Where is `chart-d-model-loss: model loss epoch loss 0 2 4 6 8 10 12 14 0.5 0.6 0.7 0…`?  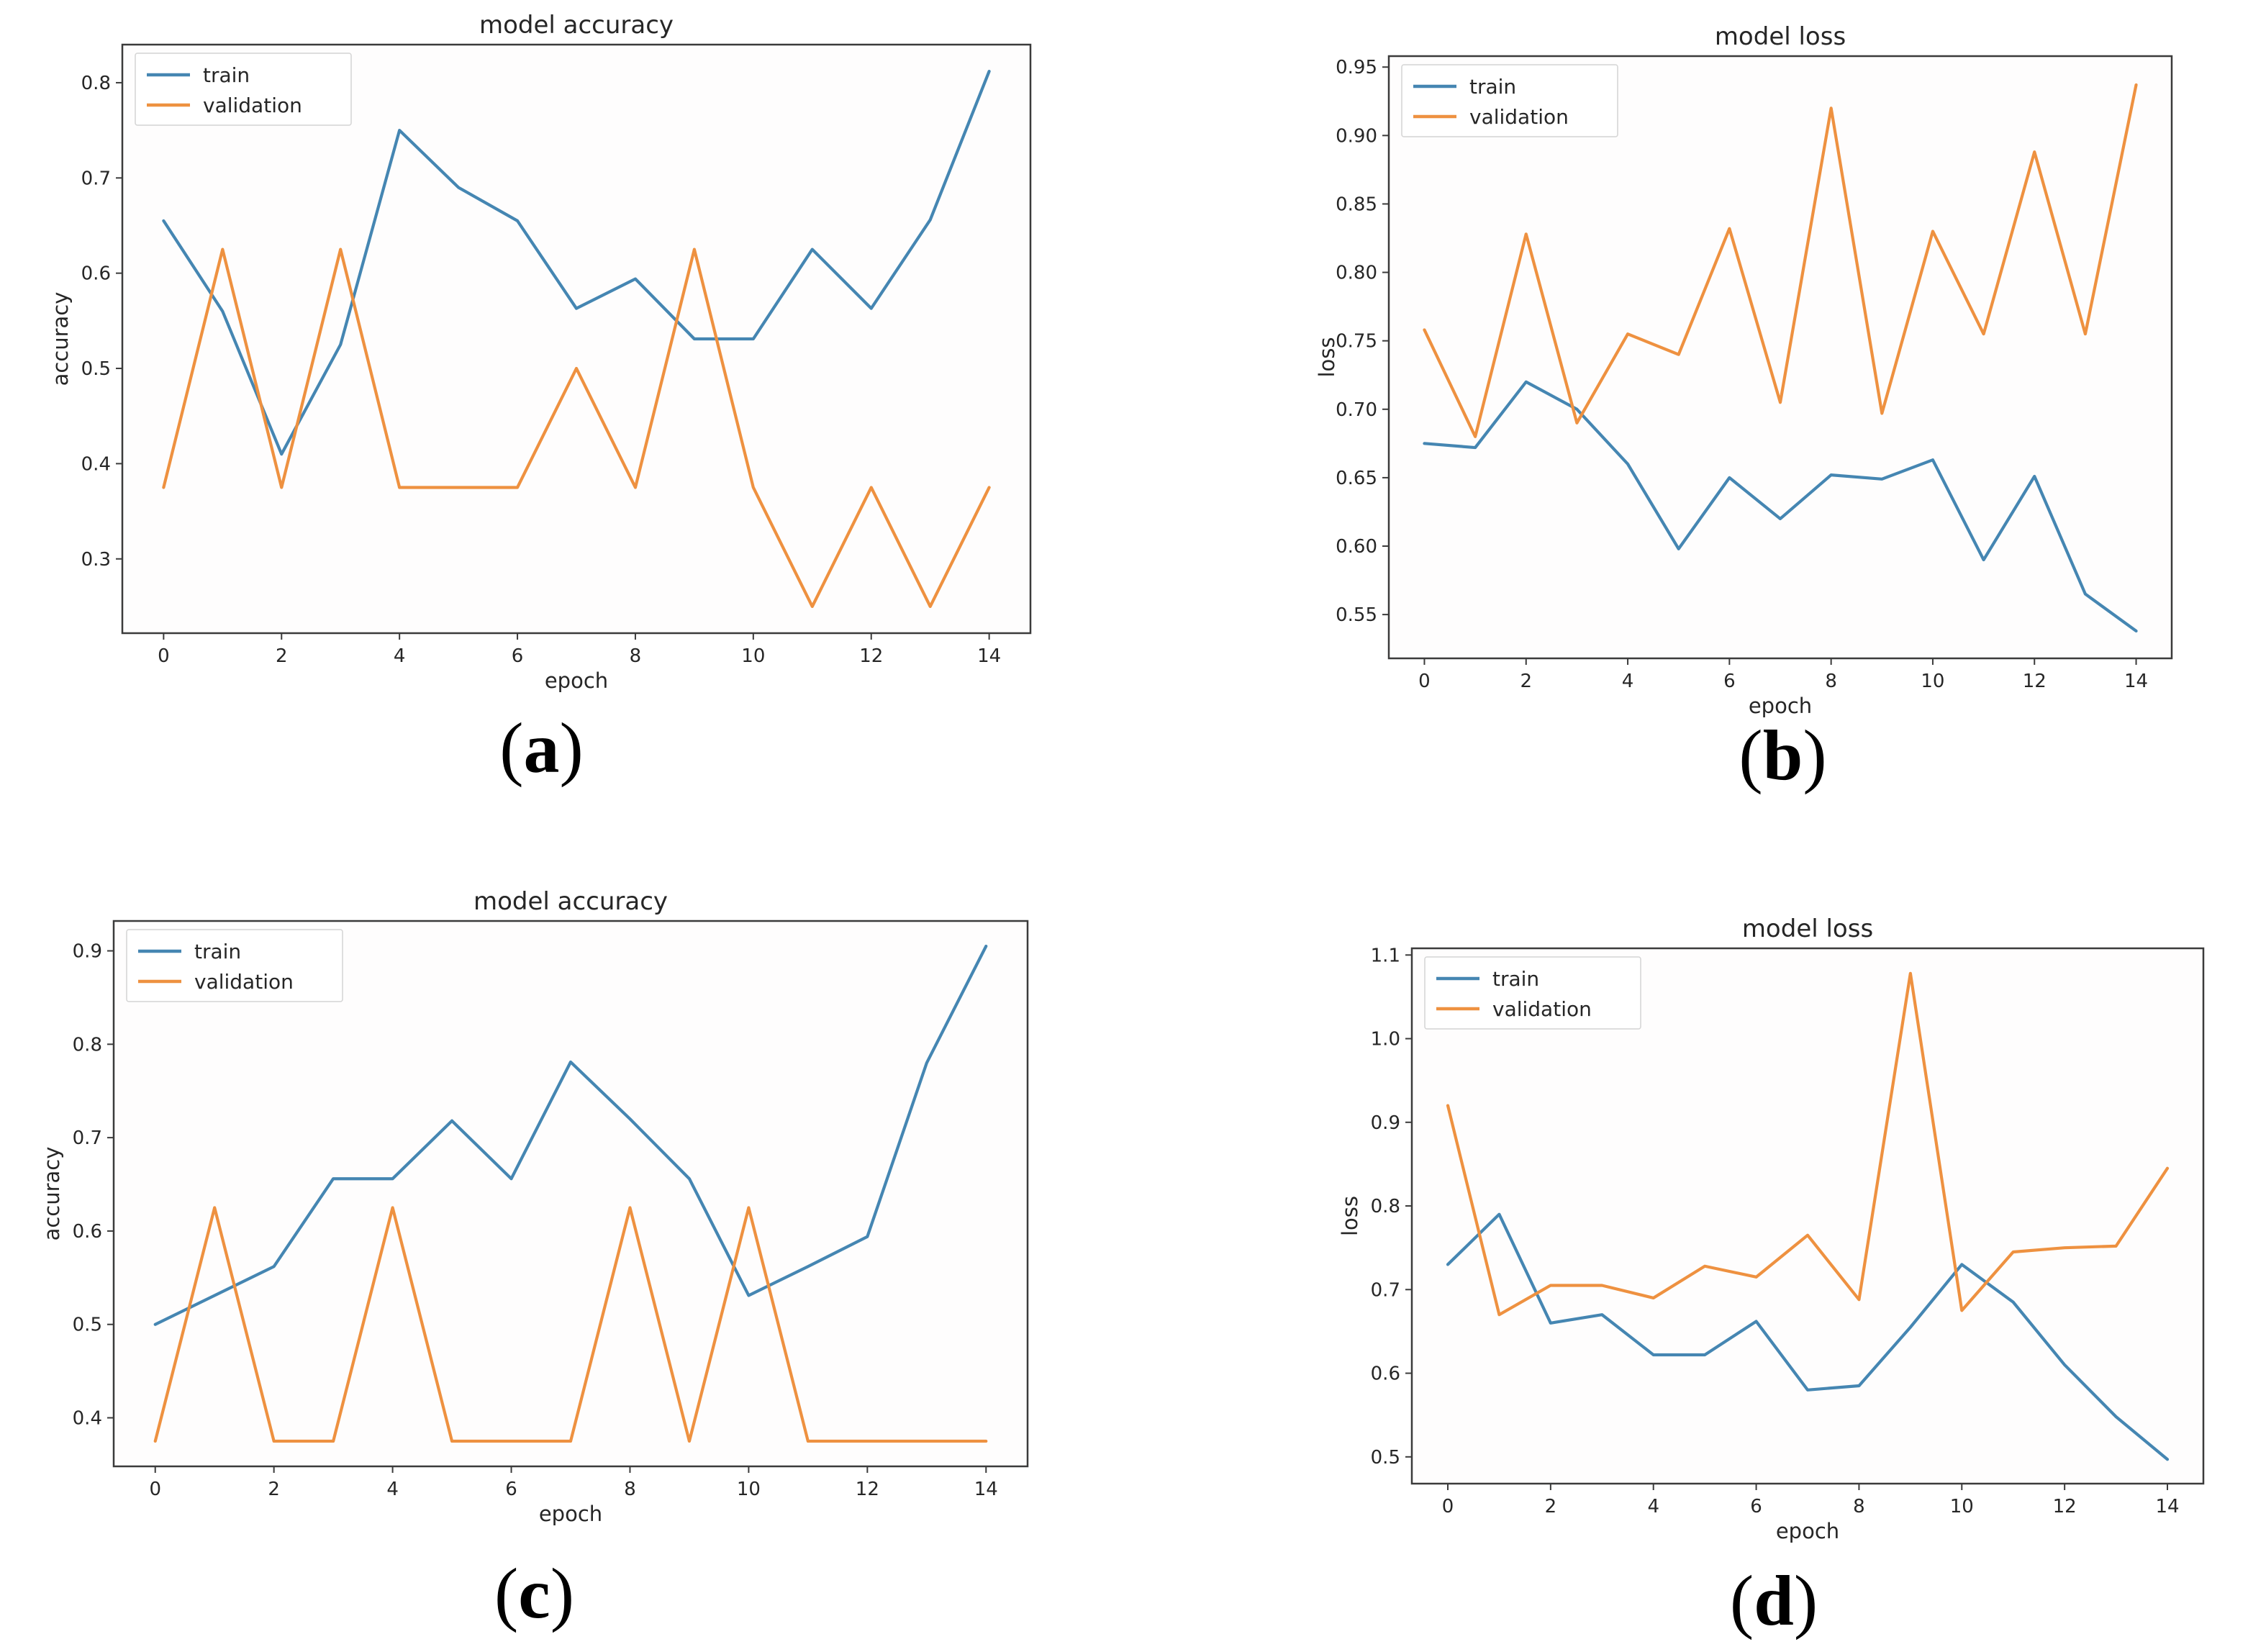
chart-d-model-loss: model loss epoch loss 0 2 4 6 8 10 12 14 0.5 0.6 0.7 0… is located at coordinates (1771, 1228).